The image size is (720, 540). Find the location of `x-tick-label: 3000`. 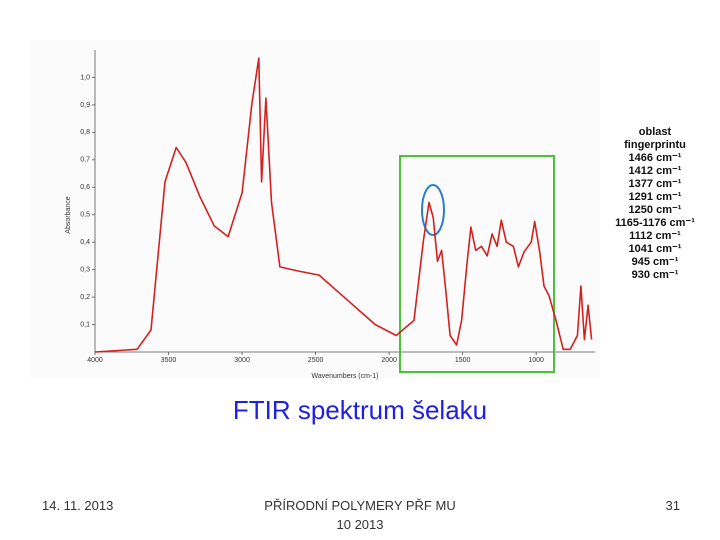

x-tick-label: 3000 is located at coordinates (242, 360).